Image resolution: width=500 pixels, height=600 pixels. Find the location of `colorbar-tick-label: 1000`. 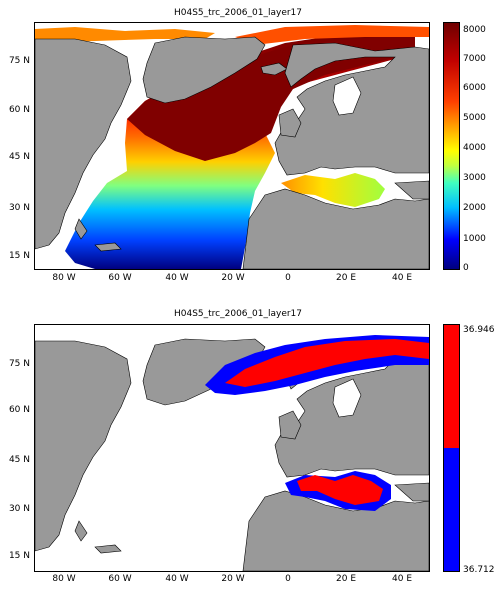

colorbar-tick-label: 1000 is located at coordinates (474, 239).